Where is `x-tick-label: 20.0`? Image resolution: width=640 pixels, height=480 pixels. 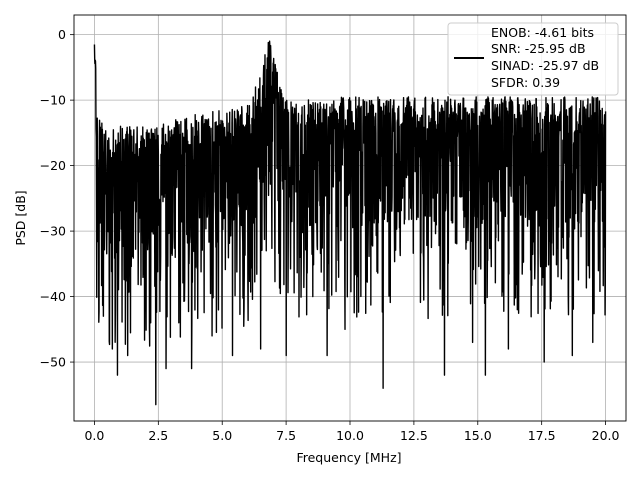
x-tick-label: 20.0 is located at coordinates (606, 435).